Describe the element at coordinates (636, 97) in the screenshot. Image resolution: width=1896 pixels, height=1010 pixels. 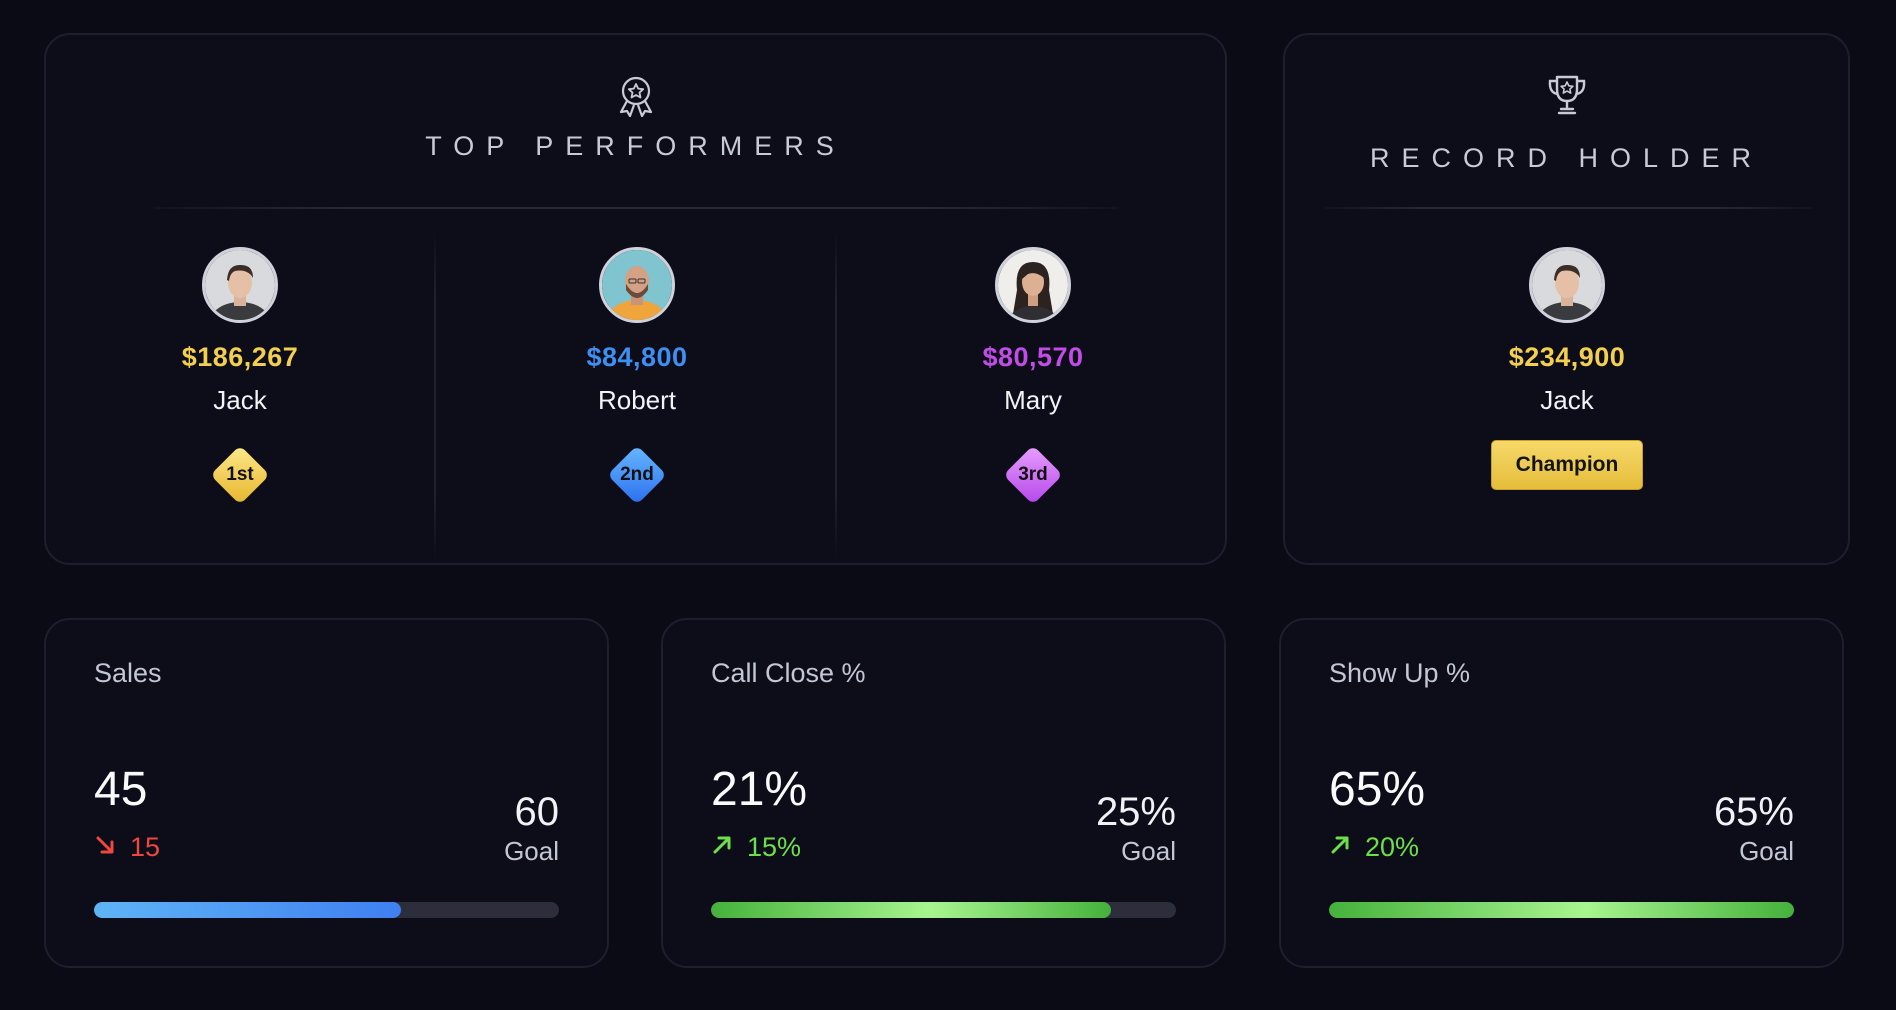
I see `award-ribbon-icon` at that location.